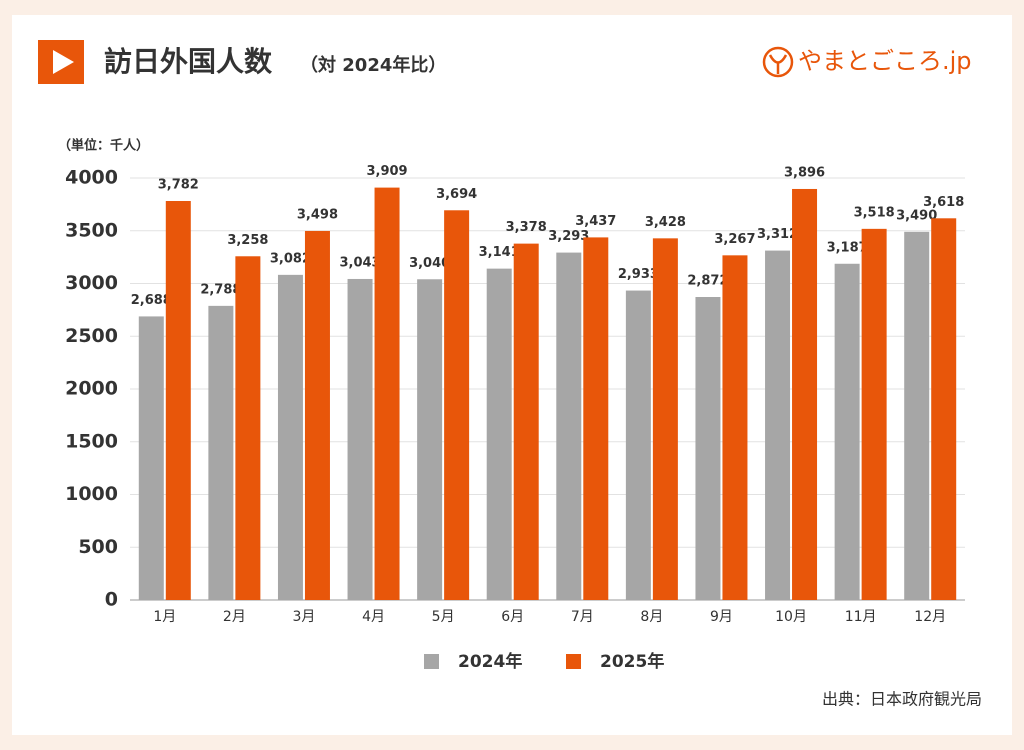  Describe the element at coordinates (373, 65) in the screenshot. I see `chart-subtitle: （対 2024年比）` at that location.